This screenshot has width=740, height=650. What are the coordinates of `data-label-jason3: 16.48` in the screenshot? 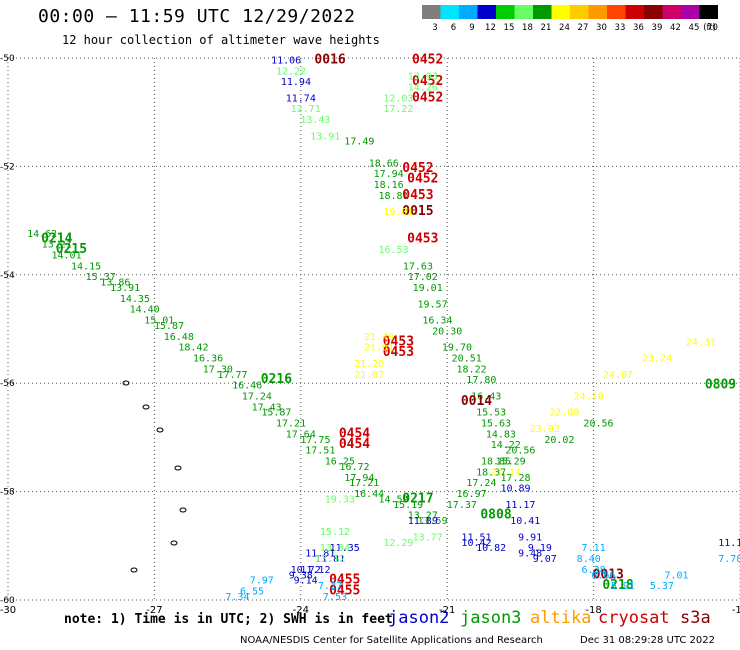 It's located at (179, 337).